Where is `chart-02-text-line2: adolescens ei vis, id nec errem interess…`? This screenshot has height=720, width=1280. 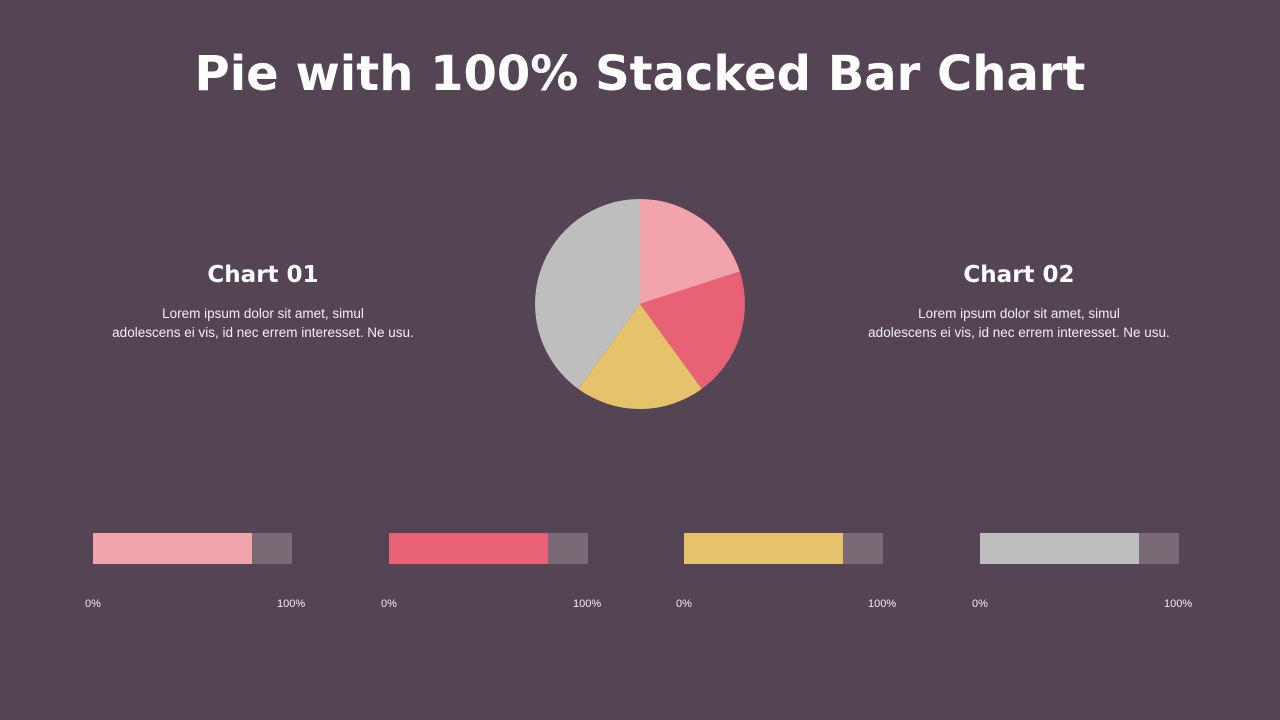
chart-02-text-line2: adolescens ei vis, id nec errem interess… is located at coordinates (1019, 332).